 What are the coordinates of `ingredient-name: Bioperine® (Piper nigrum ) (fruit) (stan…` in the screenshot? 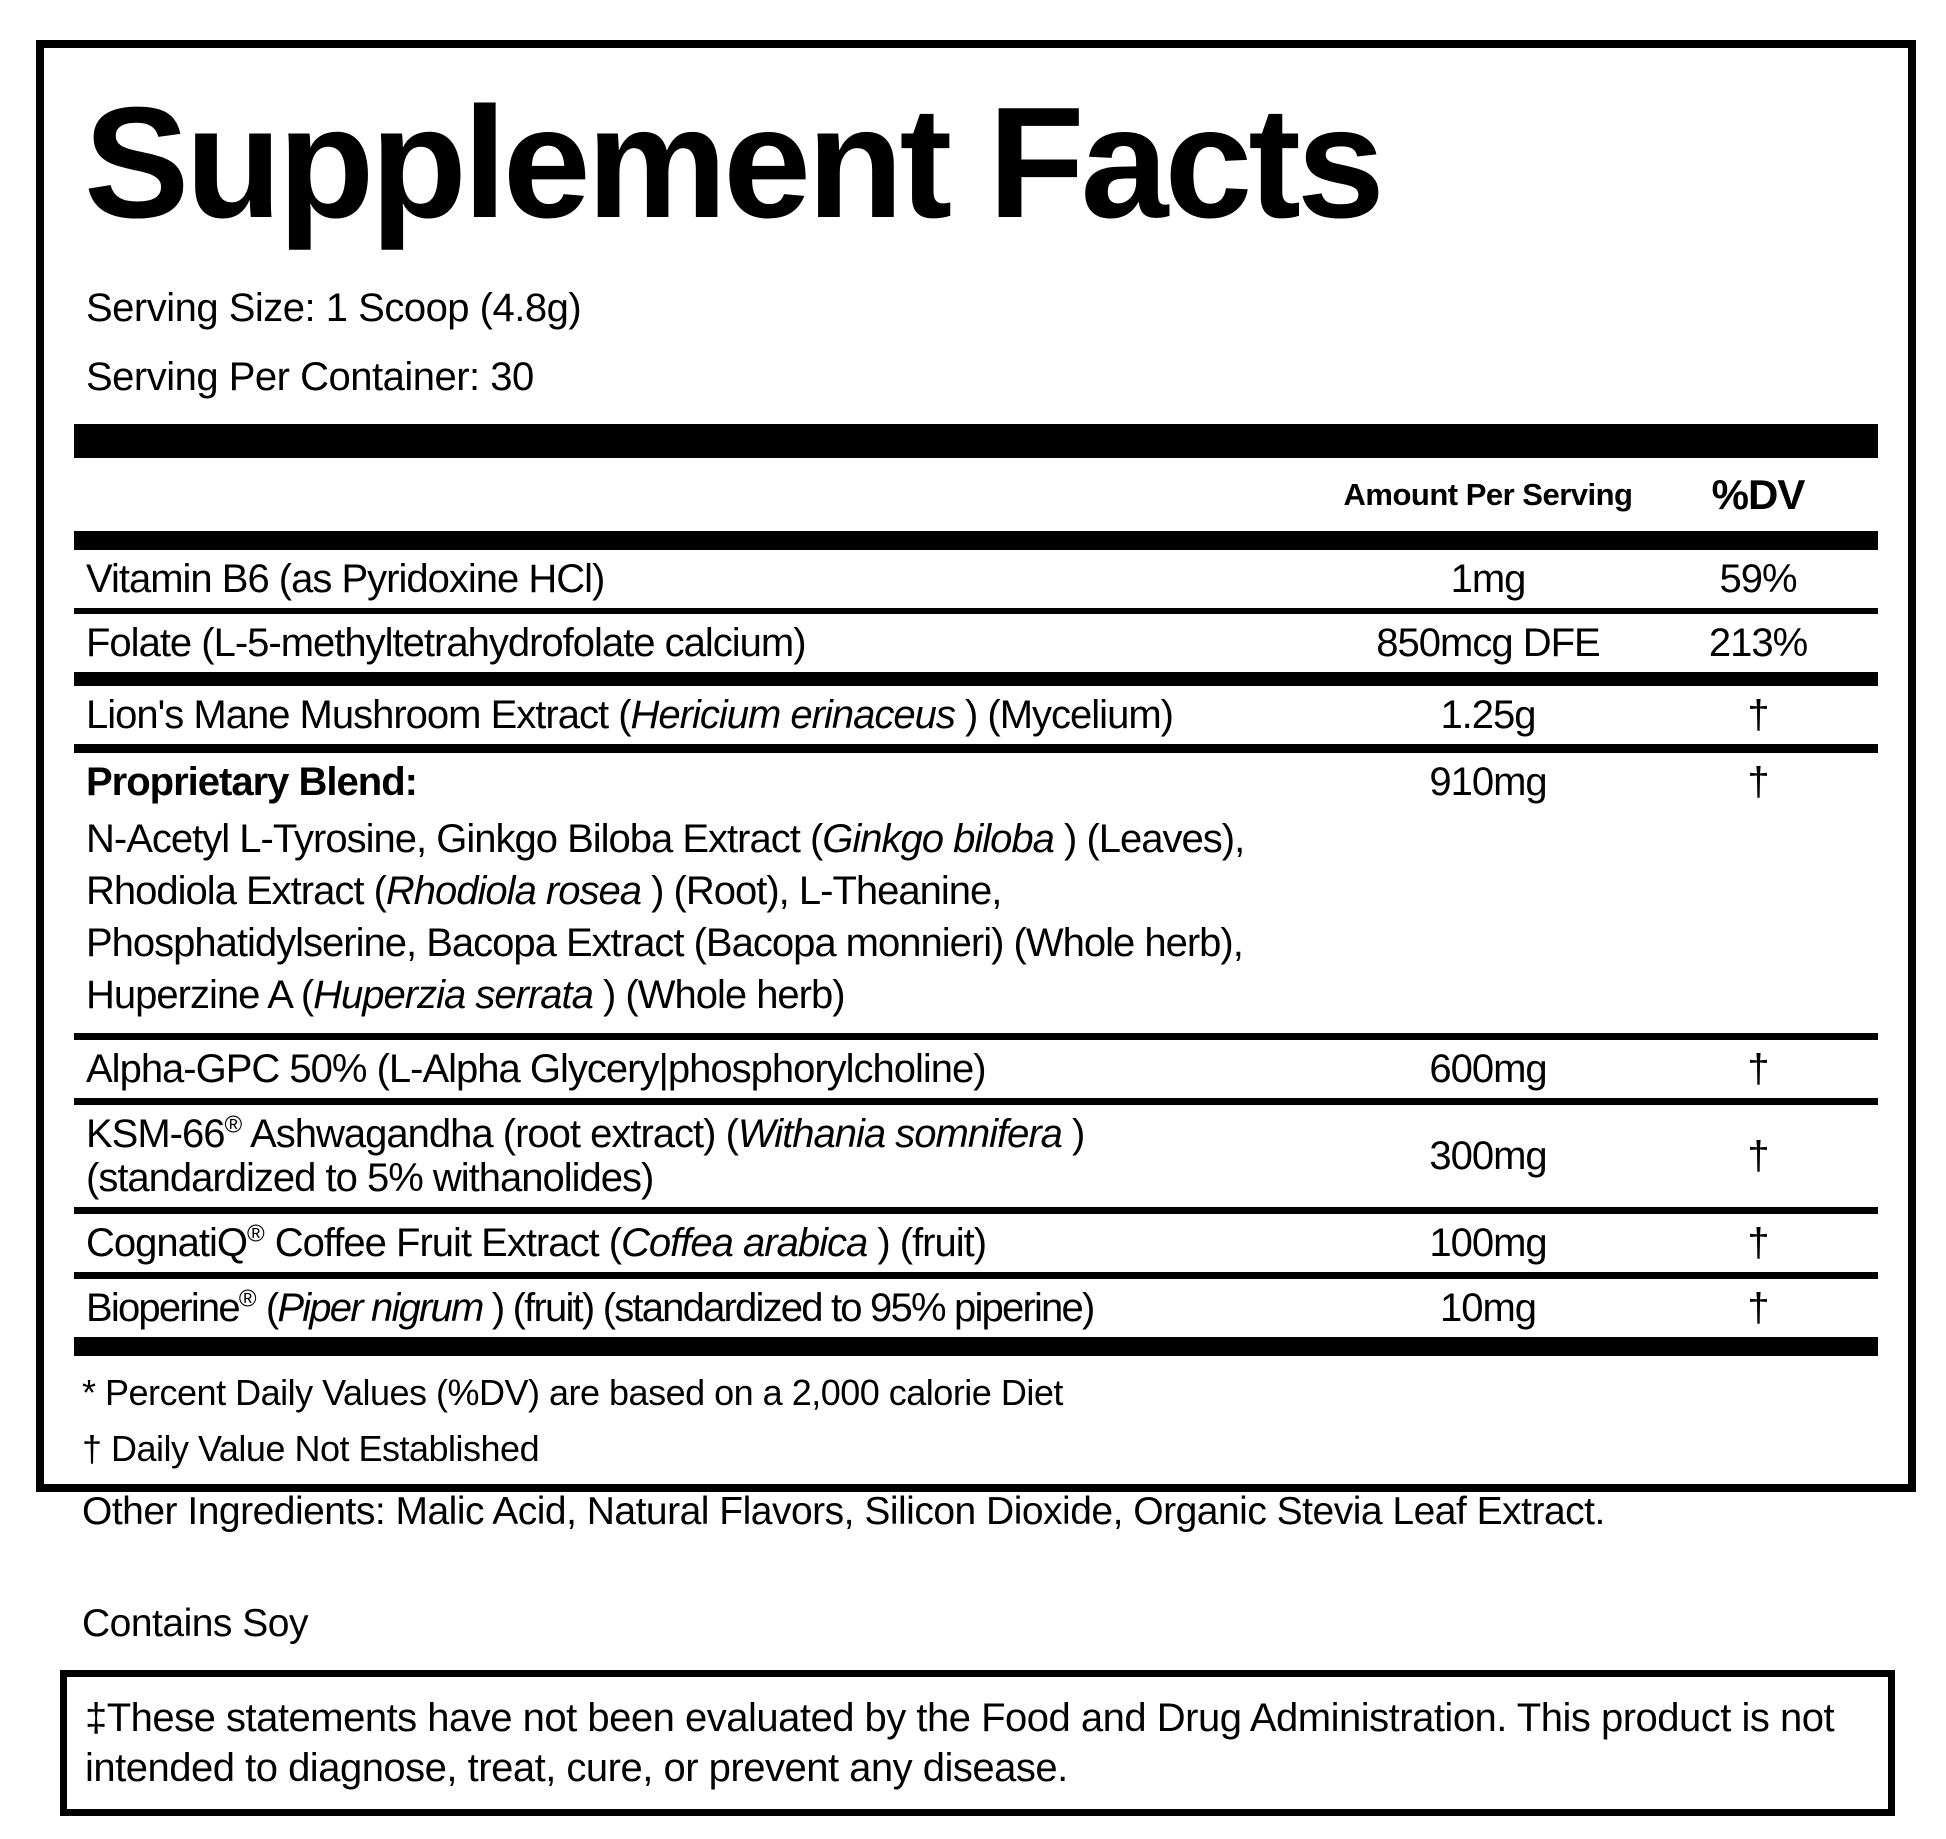 It's located at (696, 1308).